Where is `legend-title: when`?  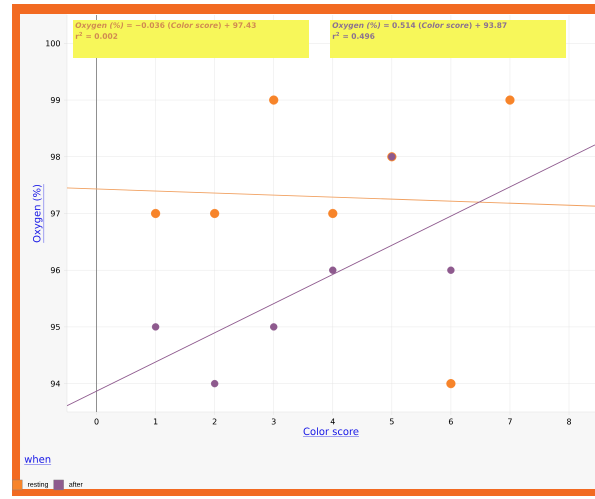
legend-title: when is located at coordinates (37, 459).